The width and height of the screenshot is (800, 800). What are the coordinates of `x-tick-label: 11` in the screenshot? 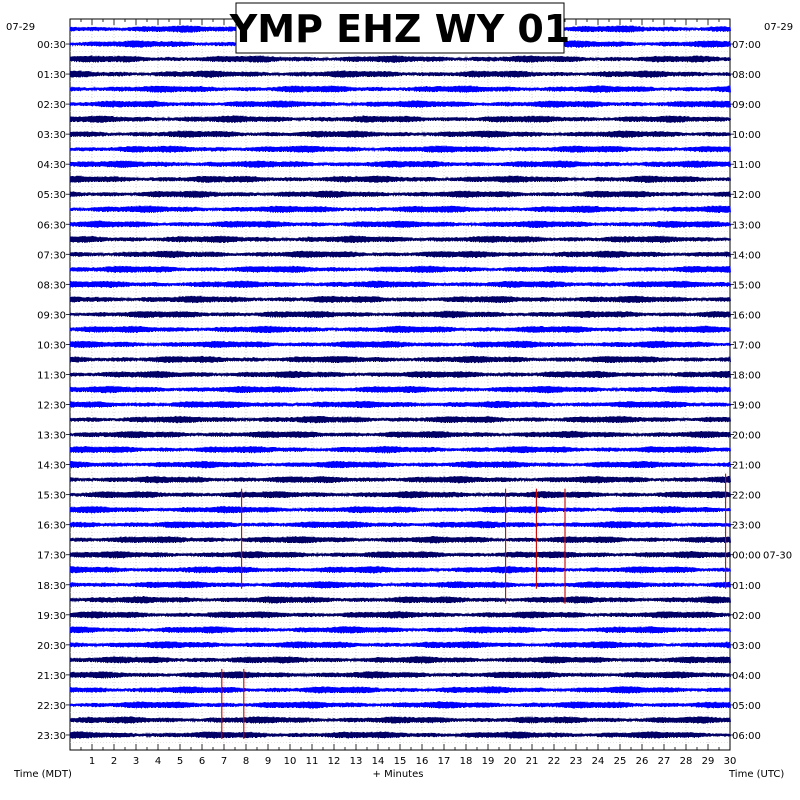 It's located at (312, 761).